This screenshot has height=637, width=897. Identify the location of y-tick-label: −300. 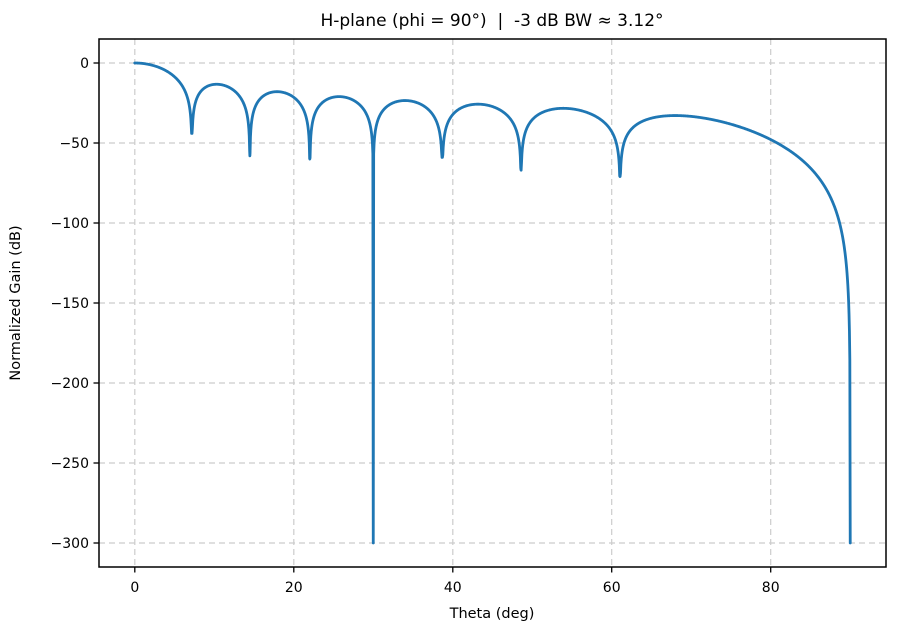
(70, 544).